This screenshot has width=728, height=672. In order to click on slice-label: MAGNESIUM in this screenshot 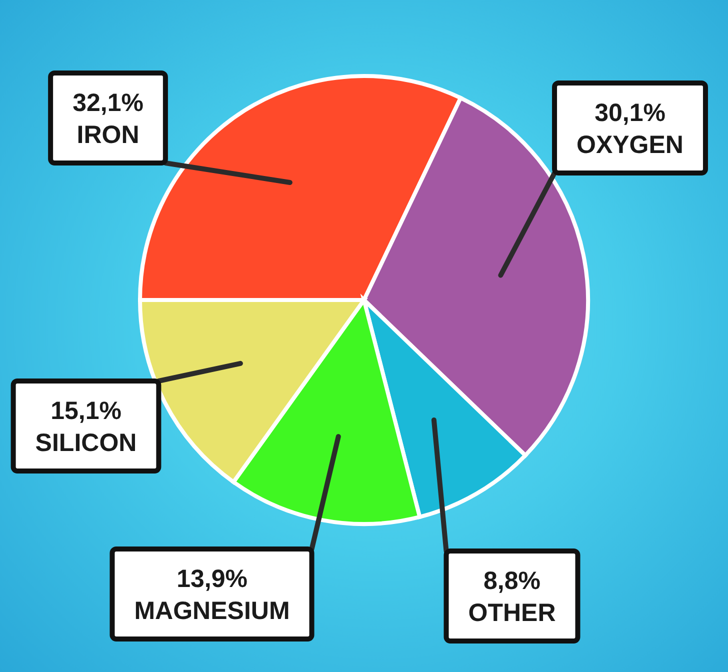, I will do `click(212, 611)`.